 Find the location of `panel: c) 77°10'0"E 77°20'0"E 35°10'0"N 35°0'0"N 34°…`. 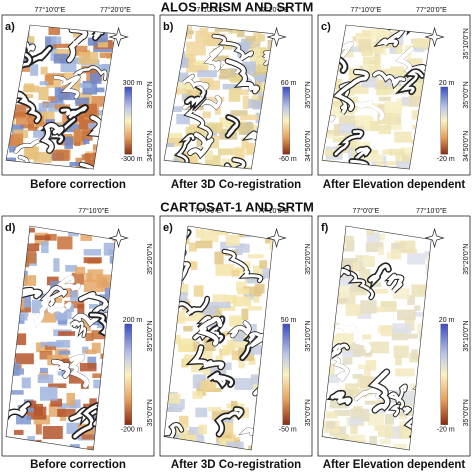

panel: c) 77°10'0"E 77°20'0"E 35°10'0"N 35°0'0"N 34°… is located at coordinates (394, 98).